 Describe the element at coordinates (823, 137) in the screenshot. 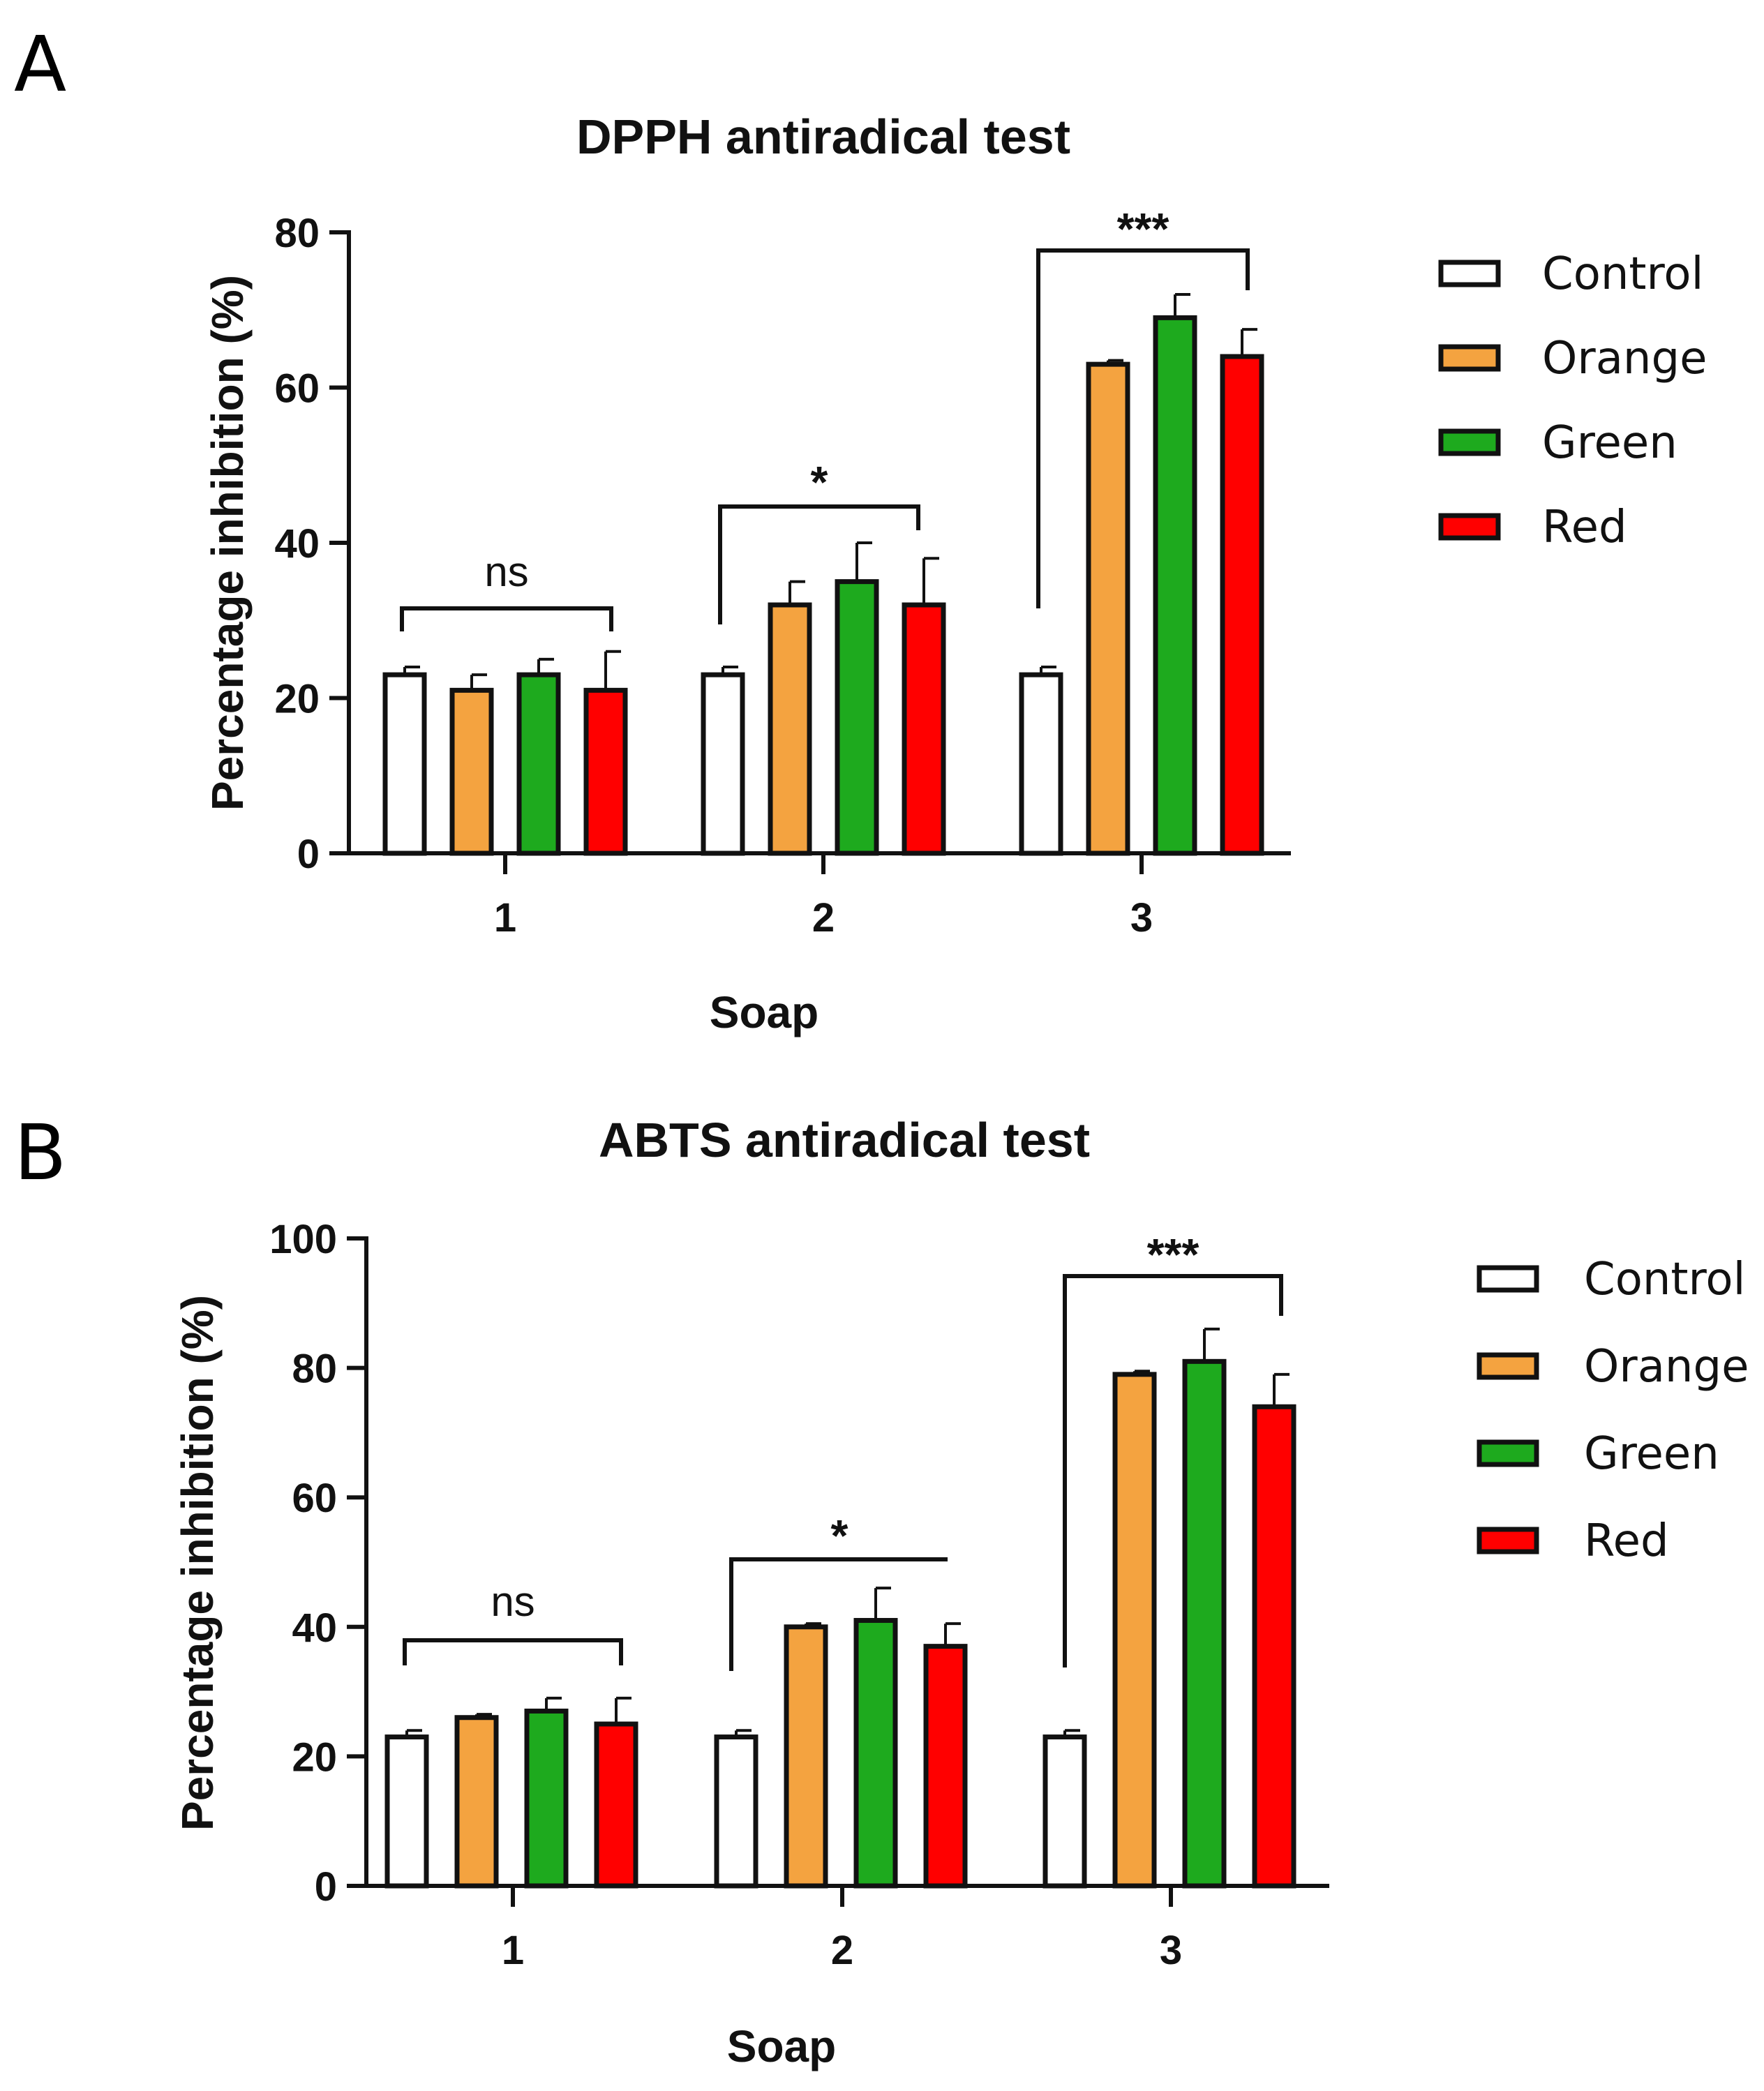

I see `chart-title: DPPH antiradical test` at that location.